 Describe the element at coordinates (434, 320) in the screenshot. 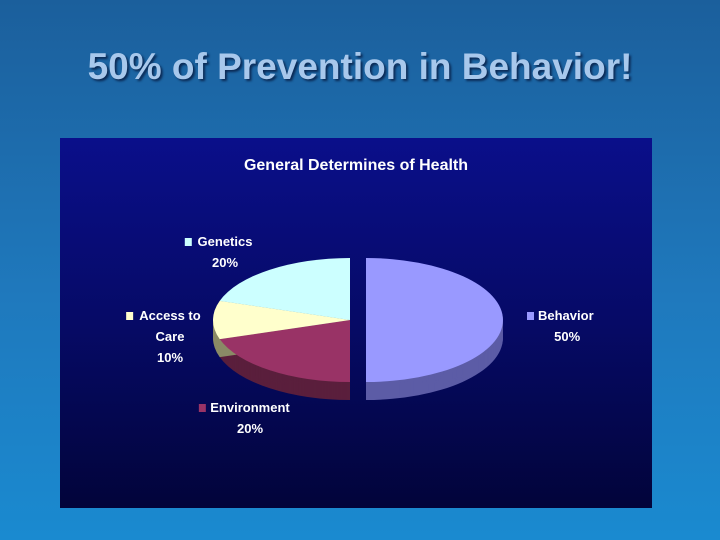

I see `pie-slice-behavior` at that location.